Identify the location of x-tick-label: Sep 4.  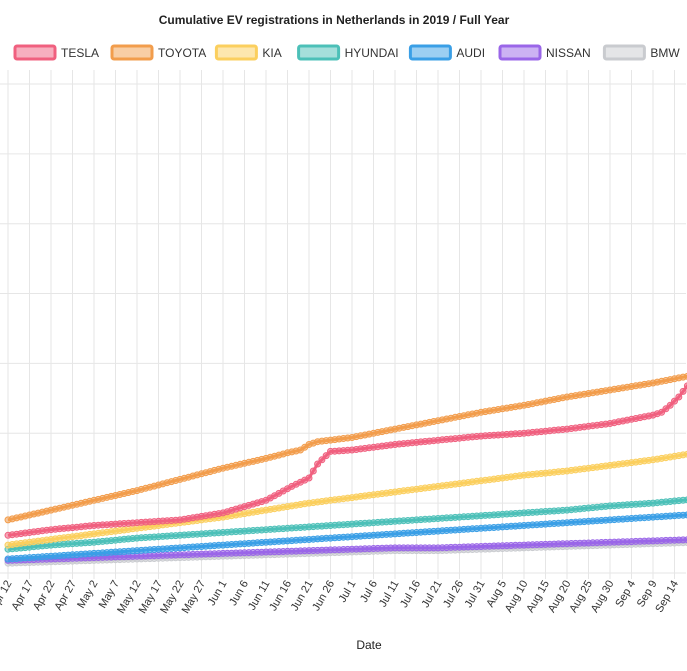
(625, 594).